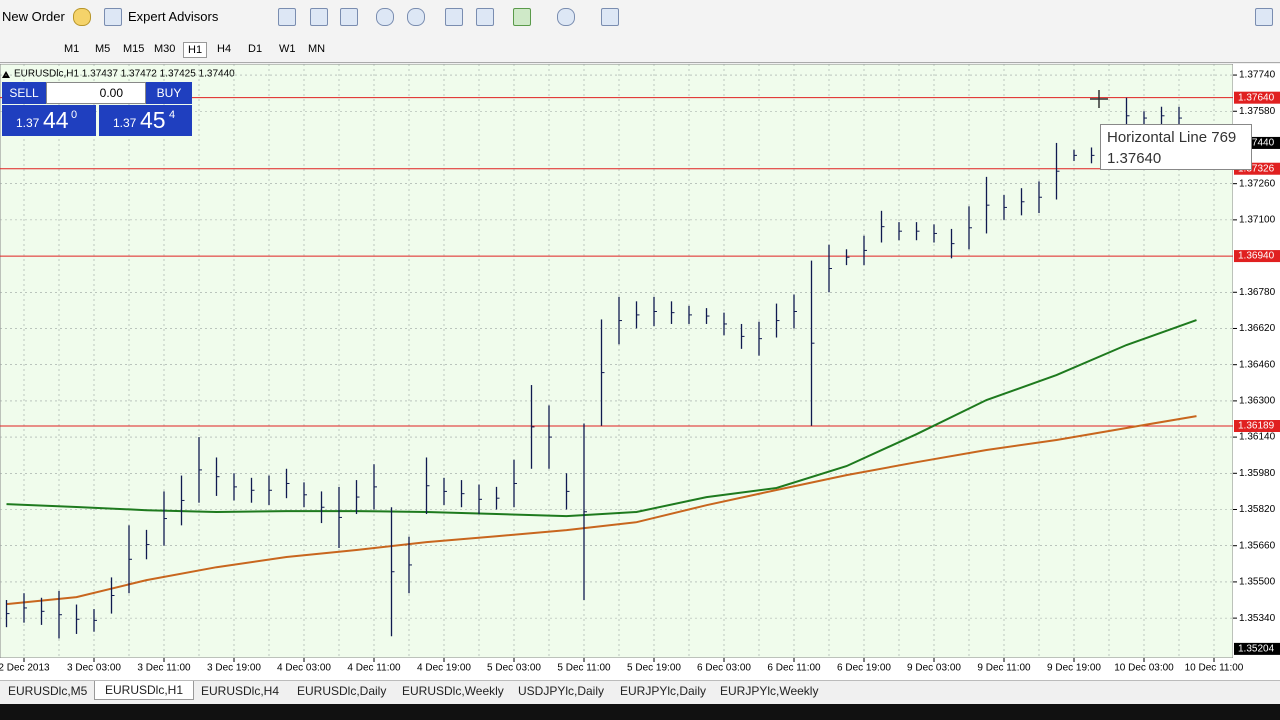 The image size is (1280, 720). Describe the element at coordinates (794, 668) in the screenshot. I see `x-tick-label: 6 Dec 11:00` at that location.